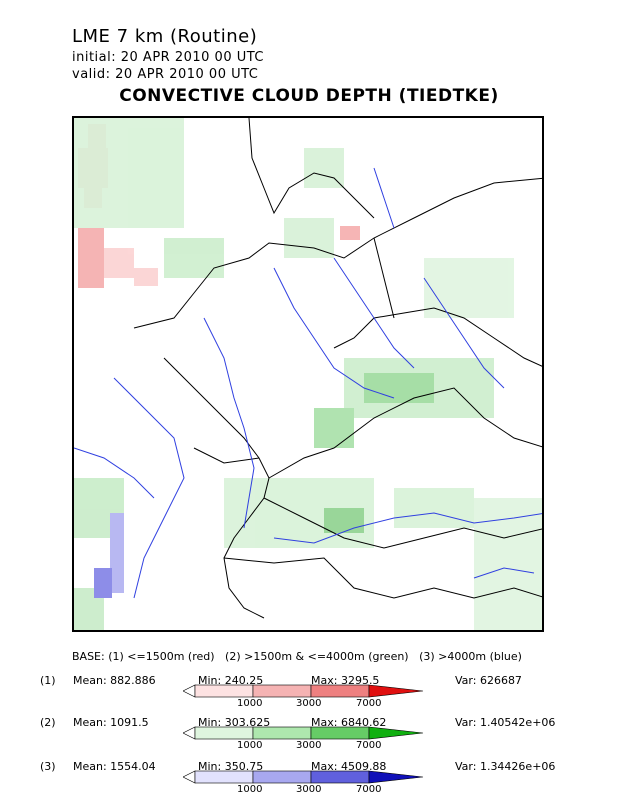  I want to click on index-label: (1), so click(48, 680).